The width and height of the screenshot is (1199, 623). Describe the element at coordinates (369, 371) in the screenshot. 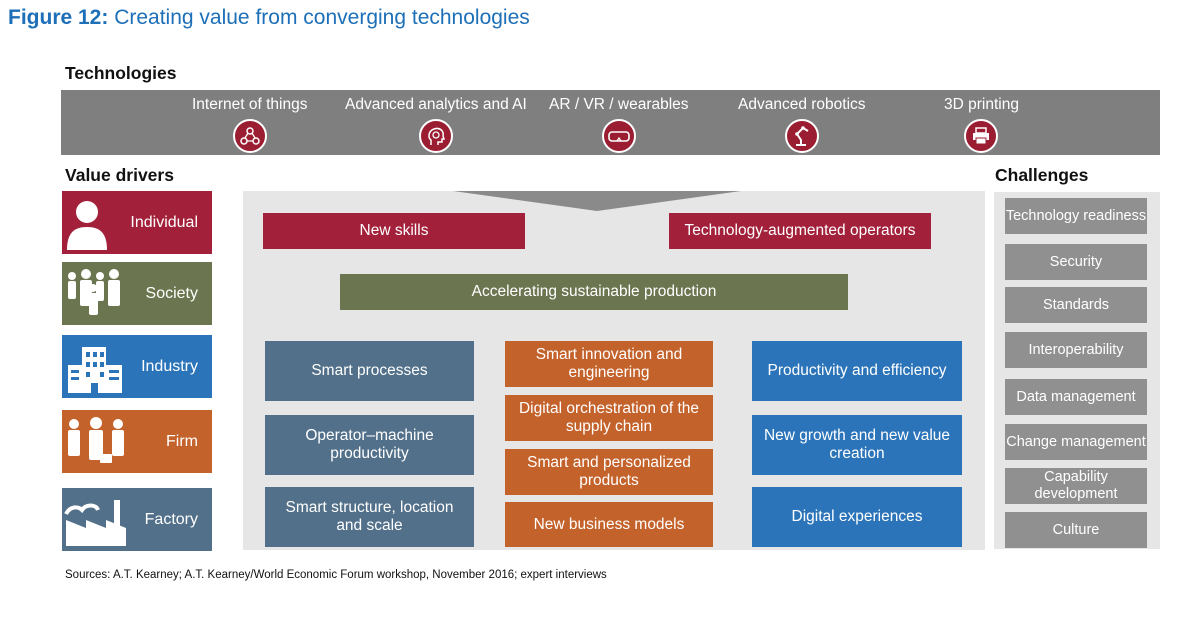

I see `box-smart-processes: Smart processes` at that location.